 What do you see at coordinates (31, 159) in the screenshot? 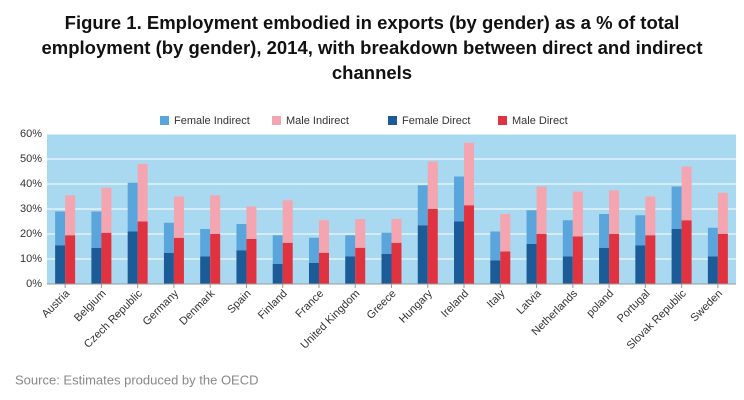
I see `y-tick-label: 50%` at bounding box center [31, 159].